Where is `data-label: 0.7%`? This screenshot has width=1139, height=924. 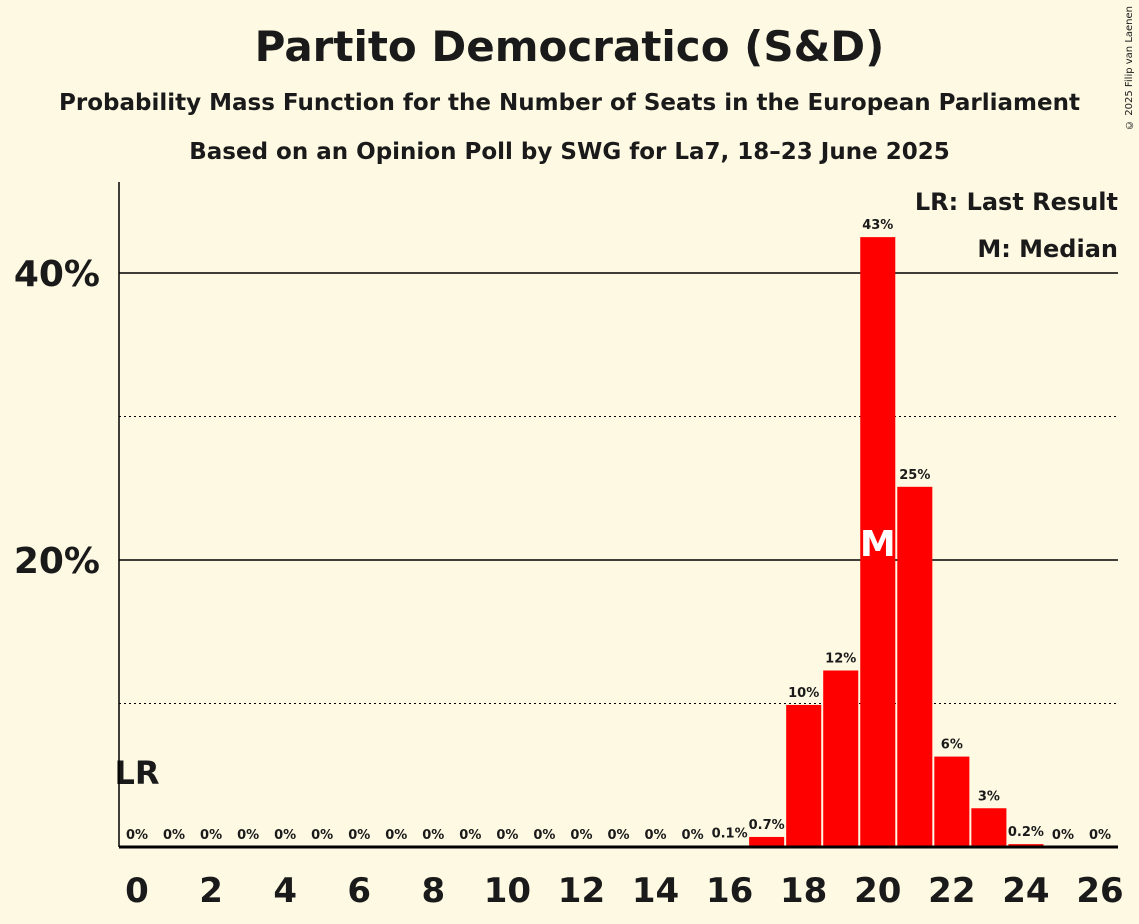 data-label: 0.7% is located at coordinates (767, 825).